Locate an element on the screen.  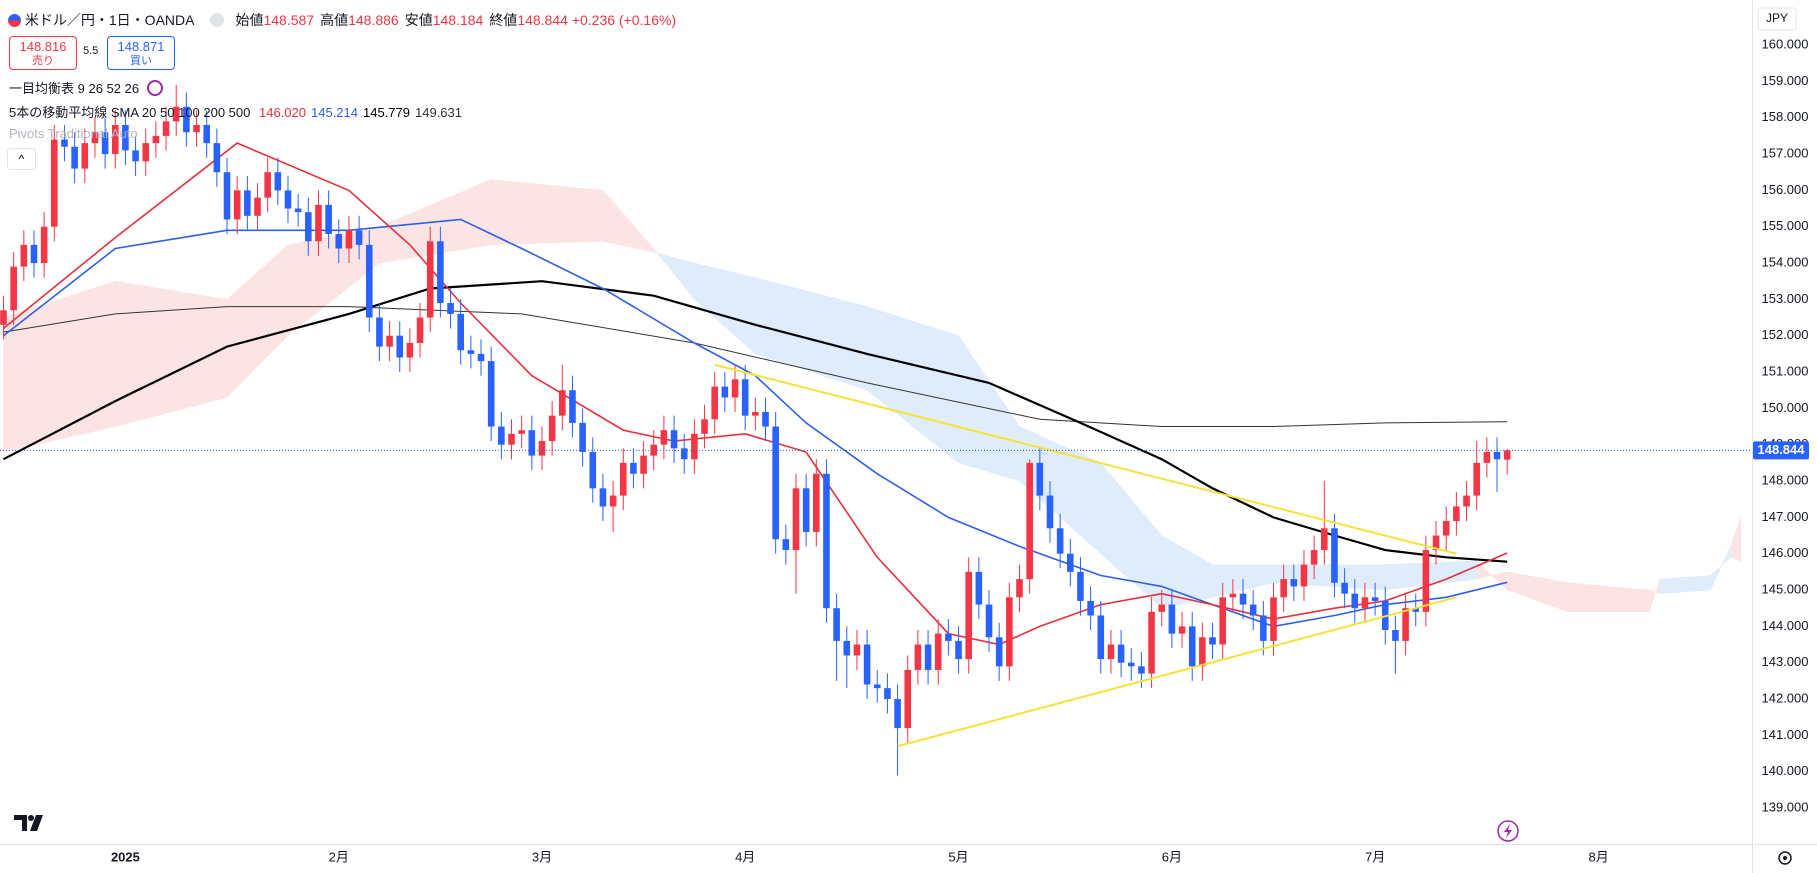
y-tick-label: 157.000 is located at coordinates (1785, 152).